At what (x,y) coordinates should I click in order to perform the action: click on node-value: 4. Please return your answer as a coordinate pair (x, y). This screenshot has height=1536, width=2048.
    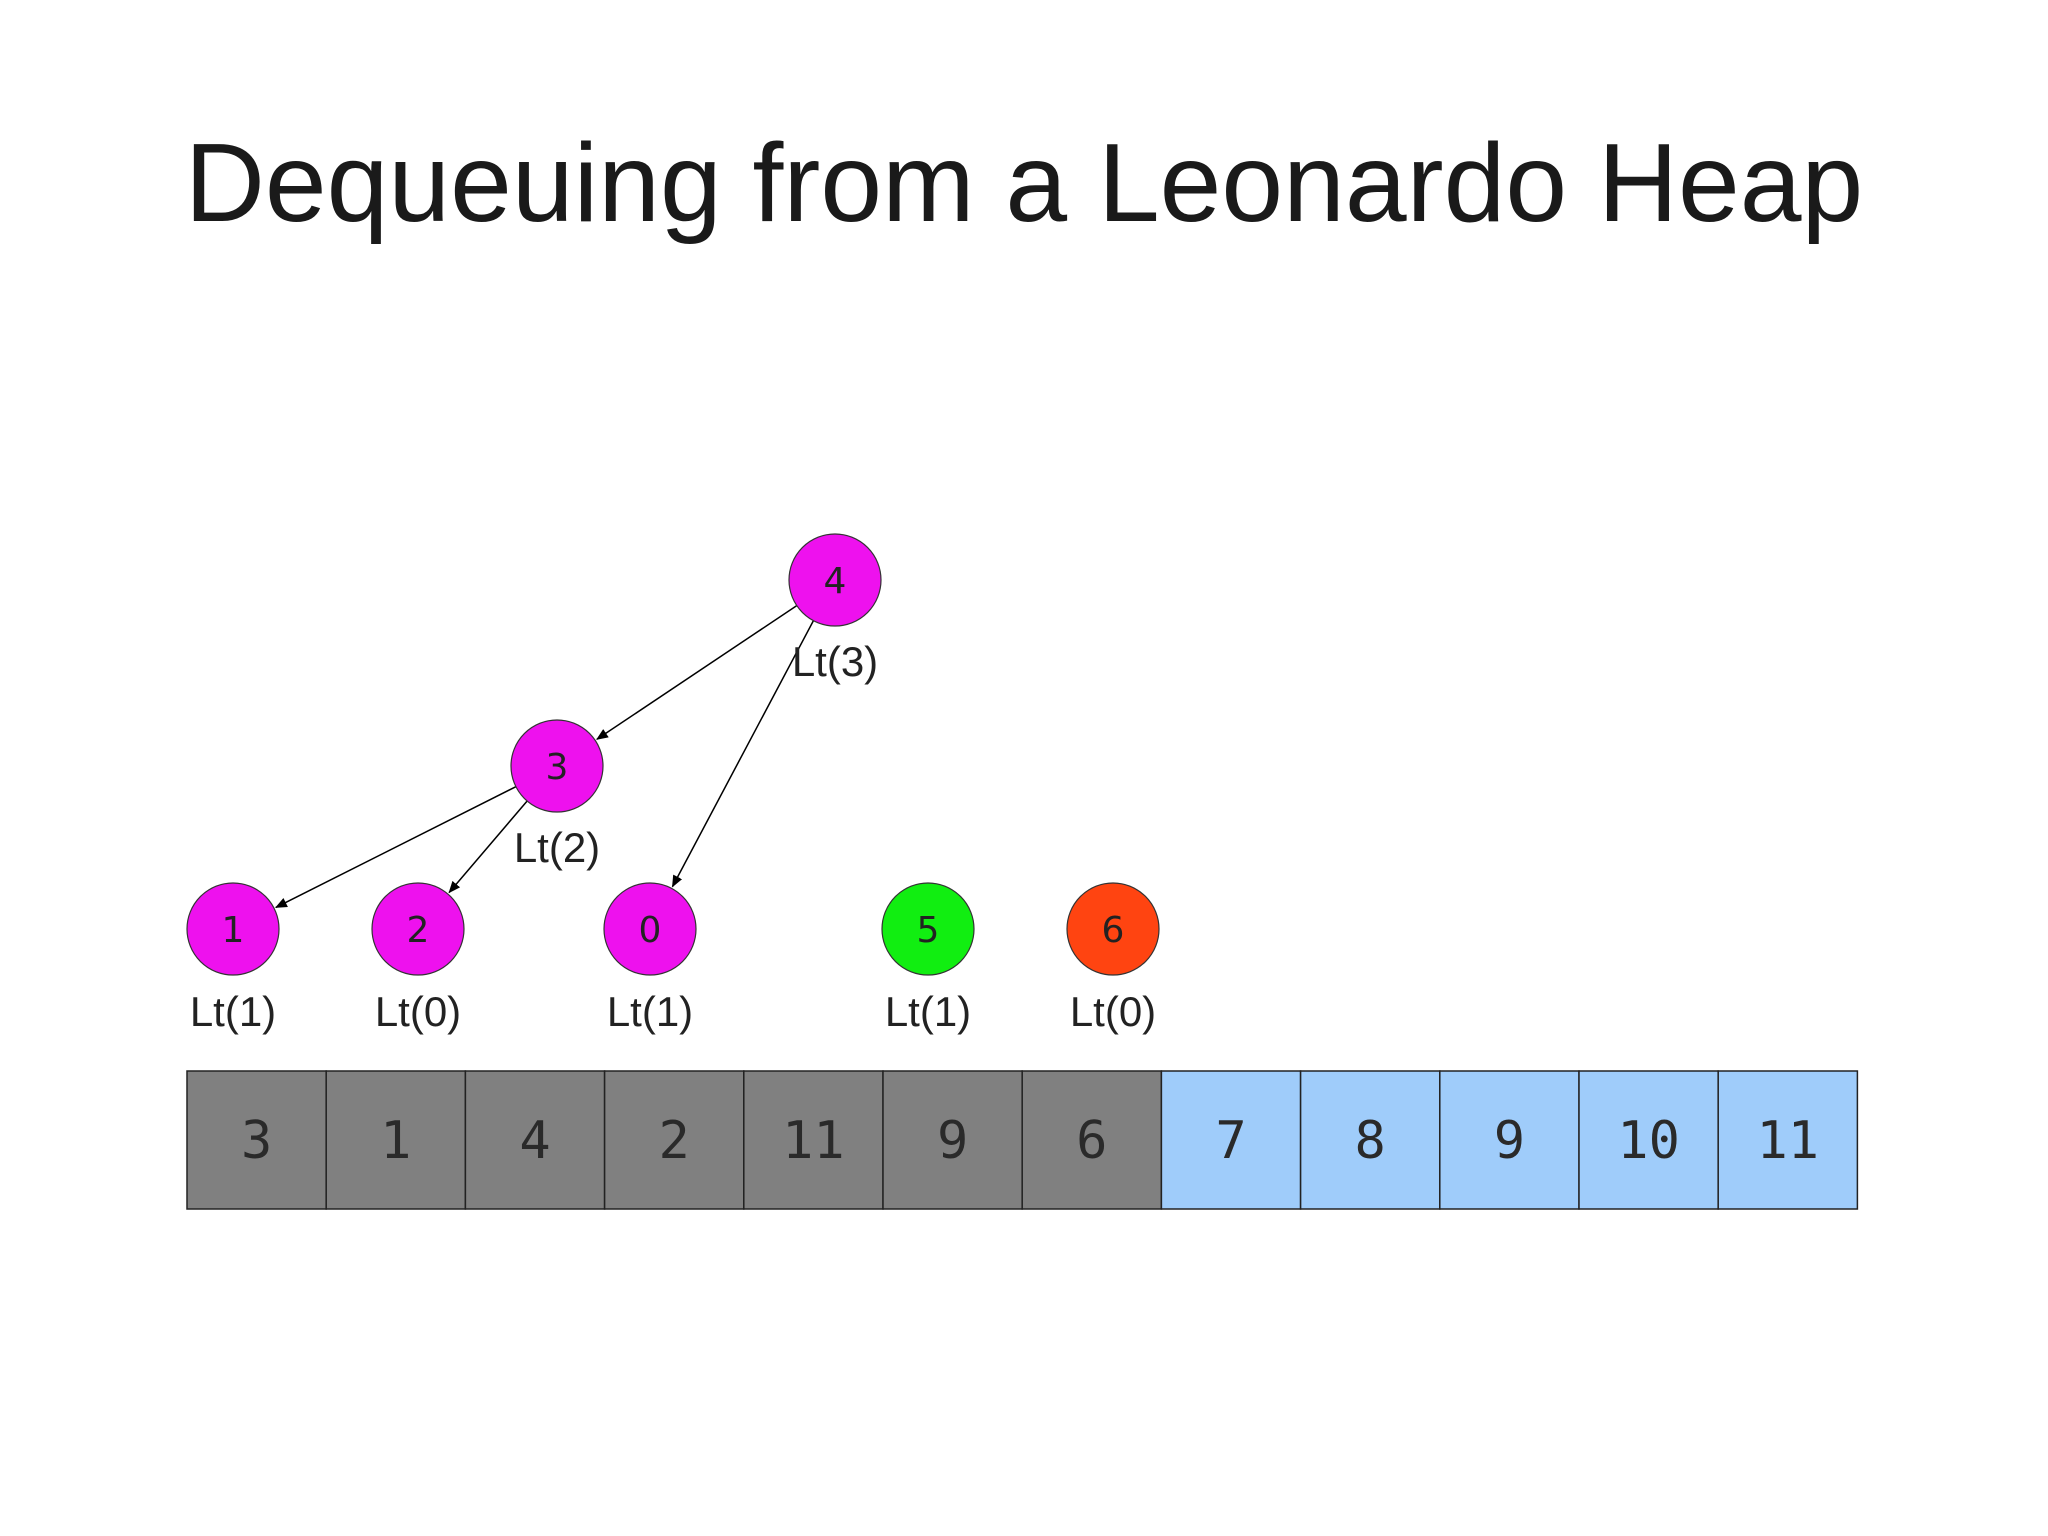
    Looking at the image, I should click on (835, 581).